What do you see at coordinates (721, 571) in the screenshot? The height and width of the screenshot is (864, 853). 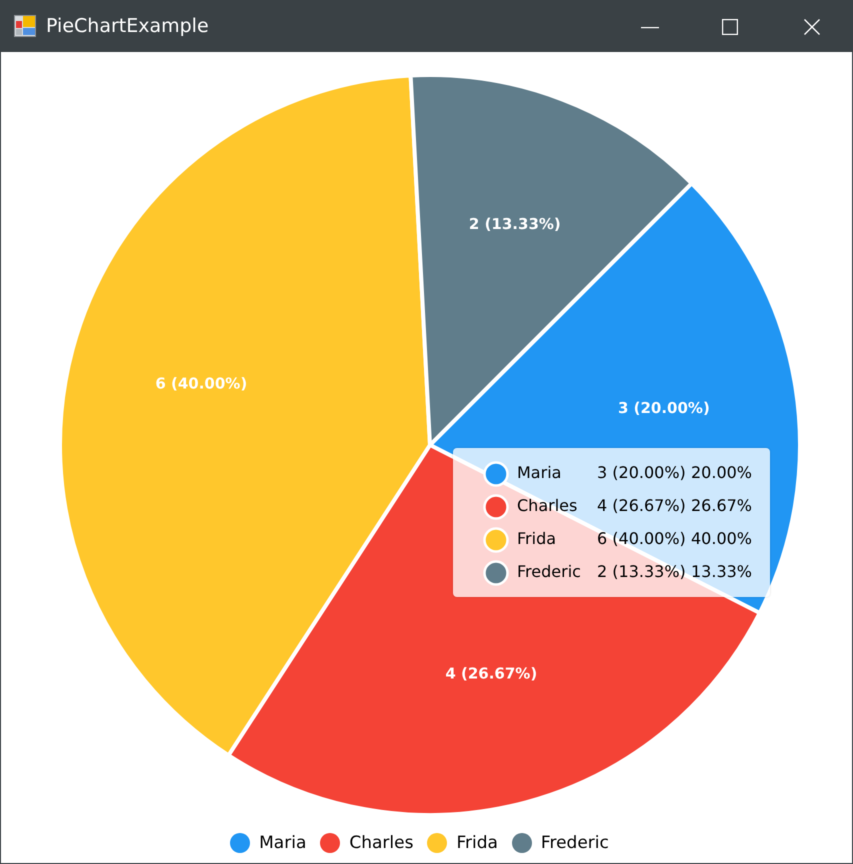 I see `text: 13.33%` at bounding box center [721, 571].